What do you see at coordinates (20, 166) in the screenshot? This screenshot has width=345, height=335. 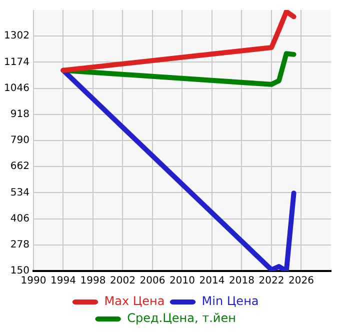 I see `y-tick-label: 662` at bounding box center [20, 166].